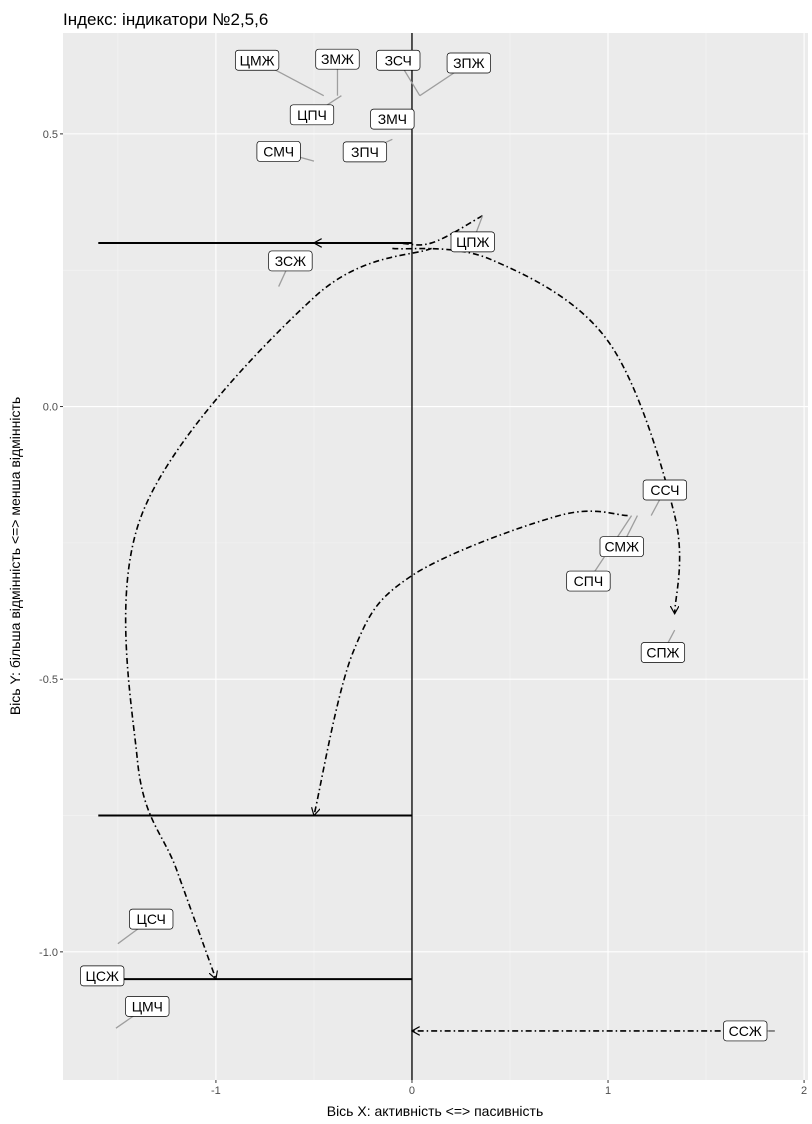 Image resolution: width=812 pixels, height=1124 pixels. I want to click on point-label: СМЧ, so click(278, 151).